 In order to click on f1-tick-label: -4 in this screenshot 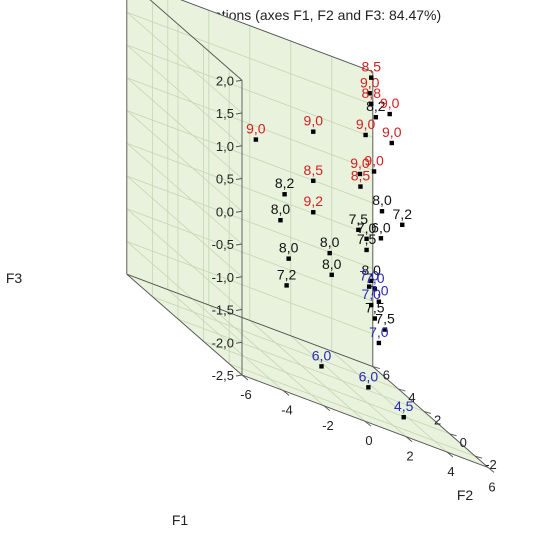, I will do `click(287, 409)`.